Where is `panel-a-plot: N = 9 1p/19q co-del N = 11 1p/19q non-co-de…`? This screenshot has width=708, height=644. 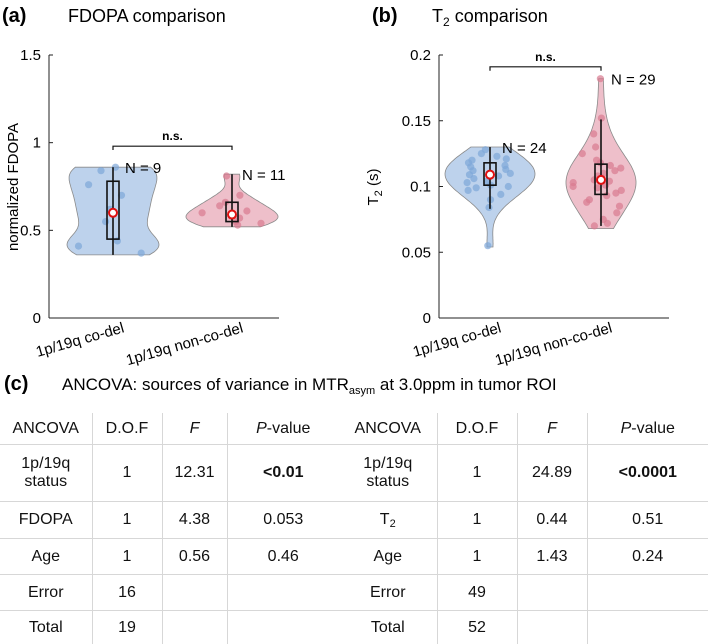 panel-a-plot: N = 9 1p/19q co-del N = 11 1p/19q non-co-de… is located at coordinates (159, 249).